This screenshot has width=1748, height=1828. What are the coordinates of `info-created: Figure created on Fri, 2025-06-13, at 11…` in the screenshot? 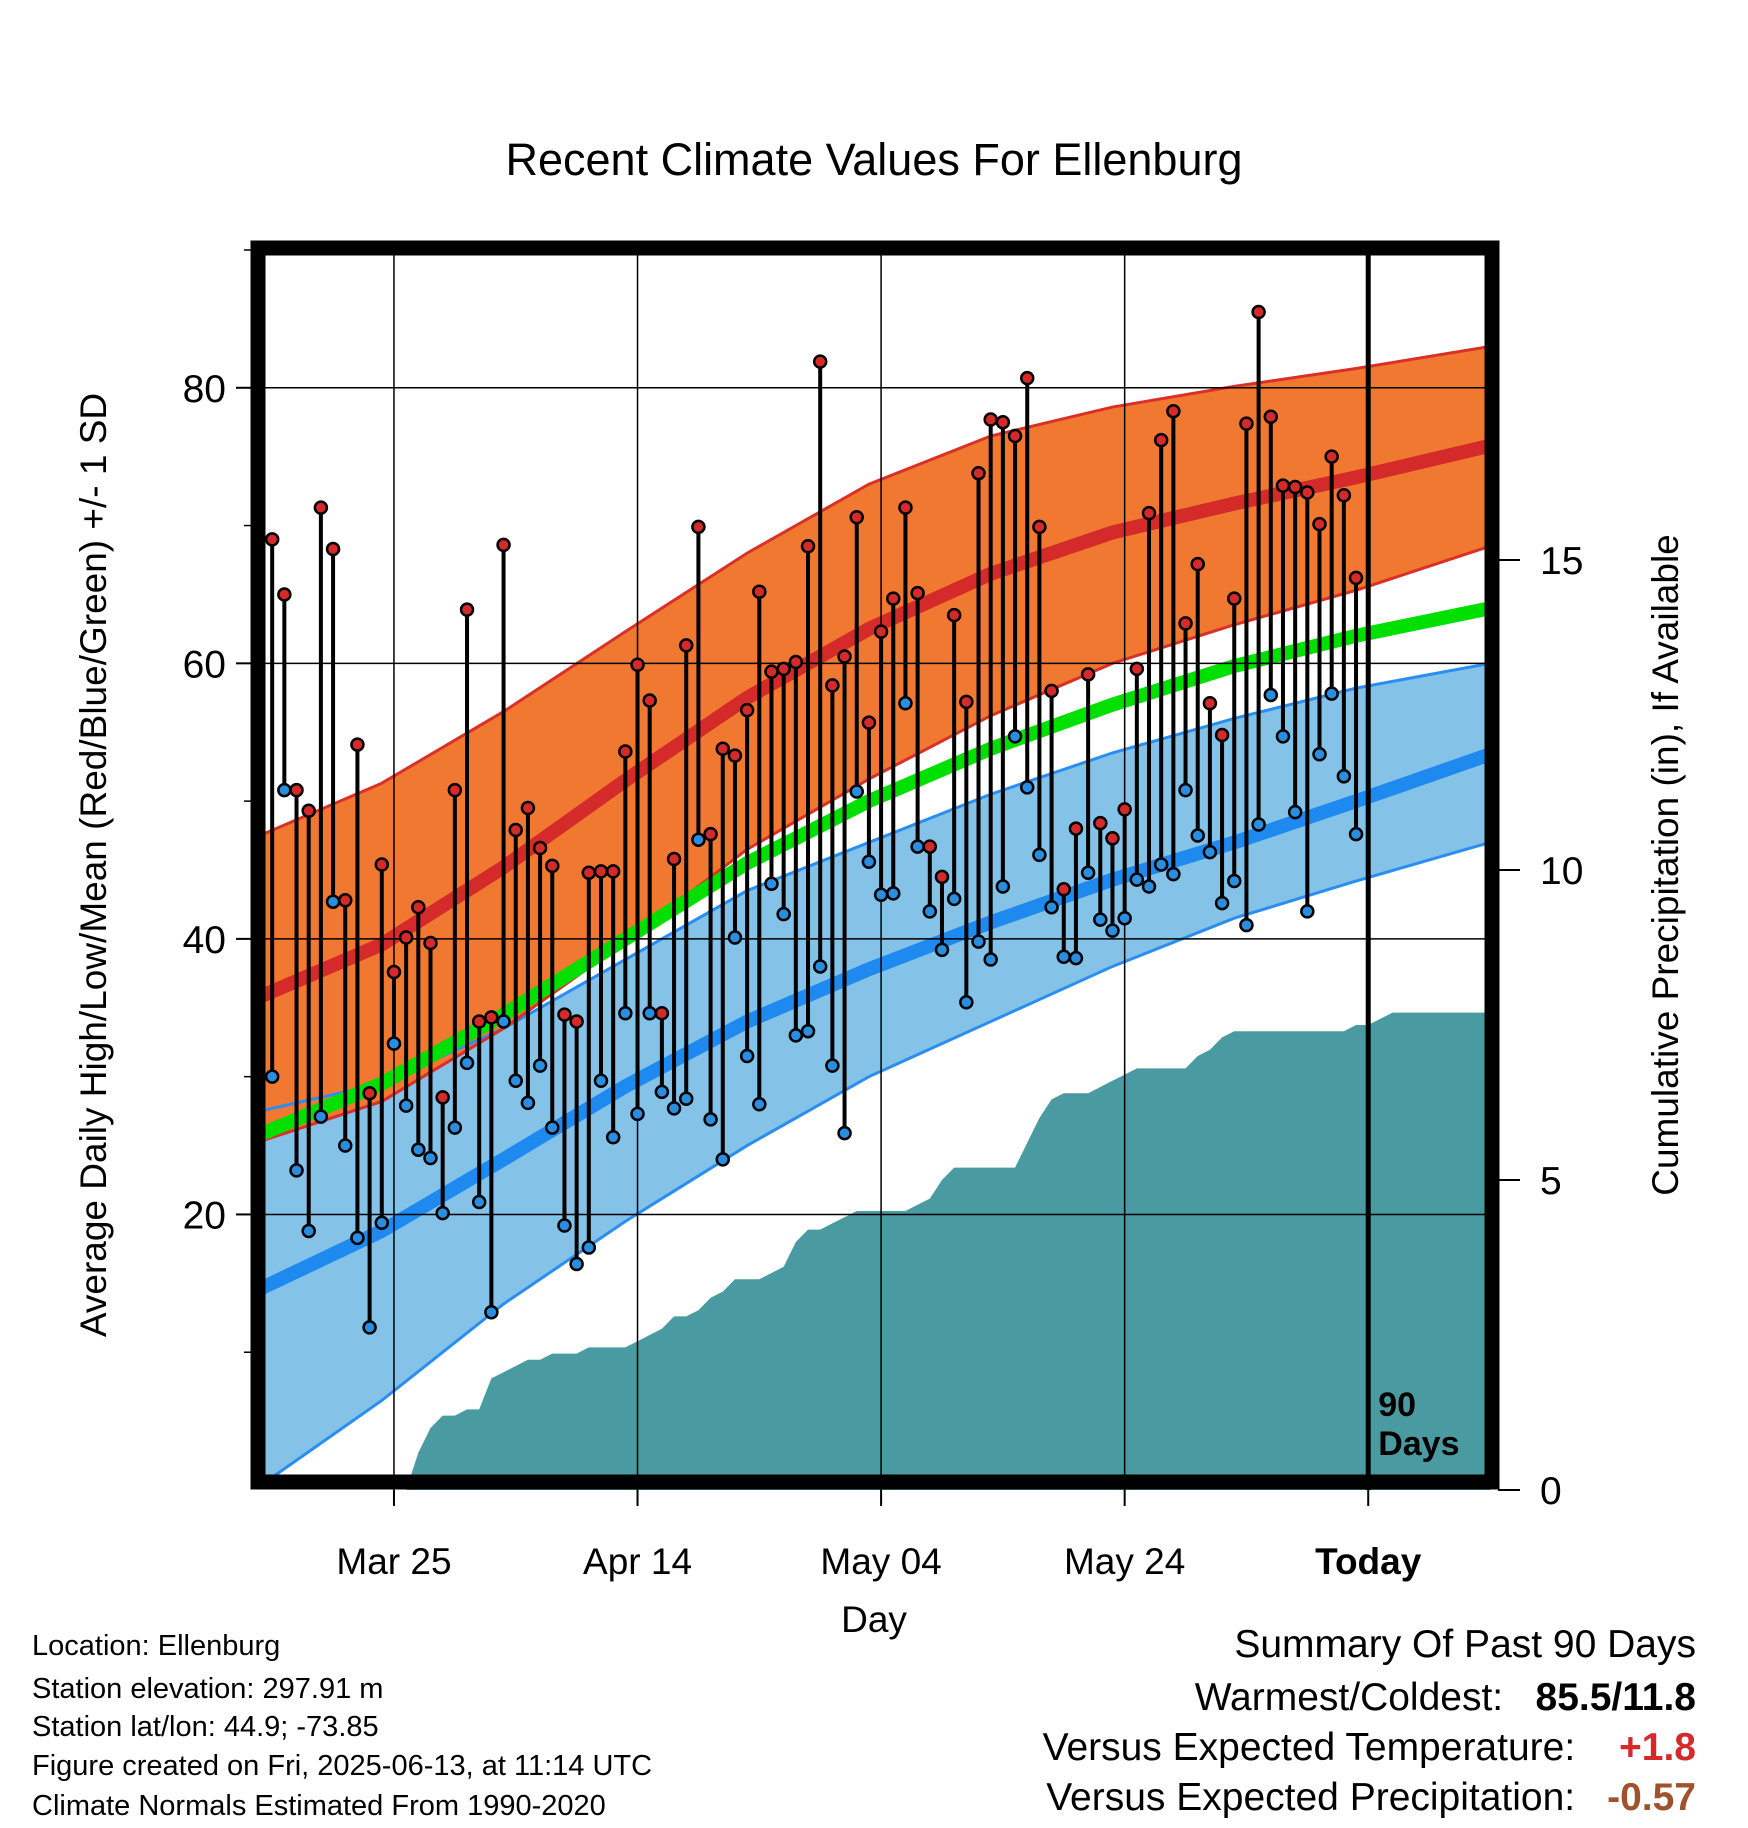 It's located at (342, 1766).